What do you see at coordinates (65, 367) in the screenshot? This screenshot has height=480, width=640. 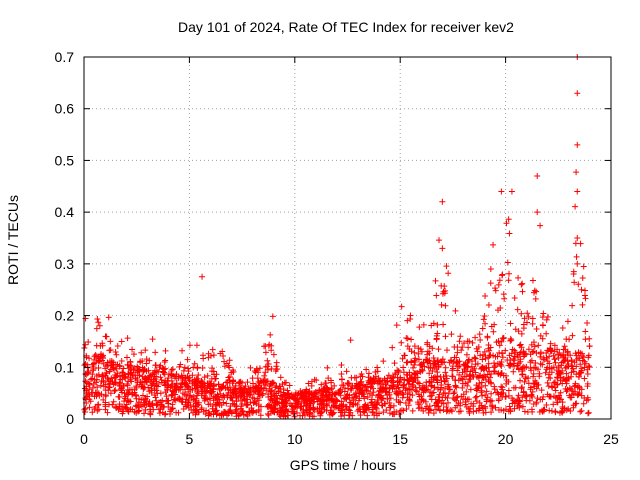 I see `y-tick-label: 0.1` at bounding box center [65, 367].